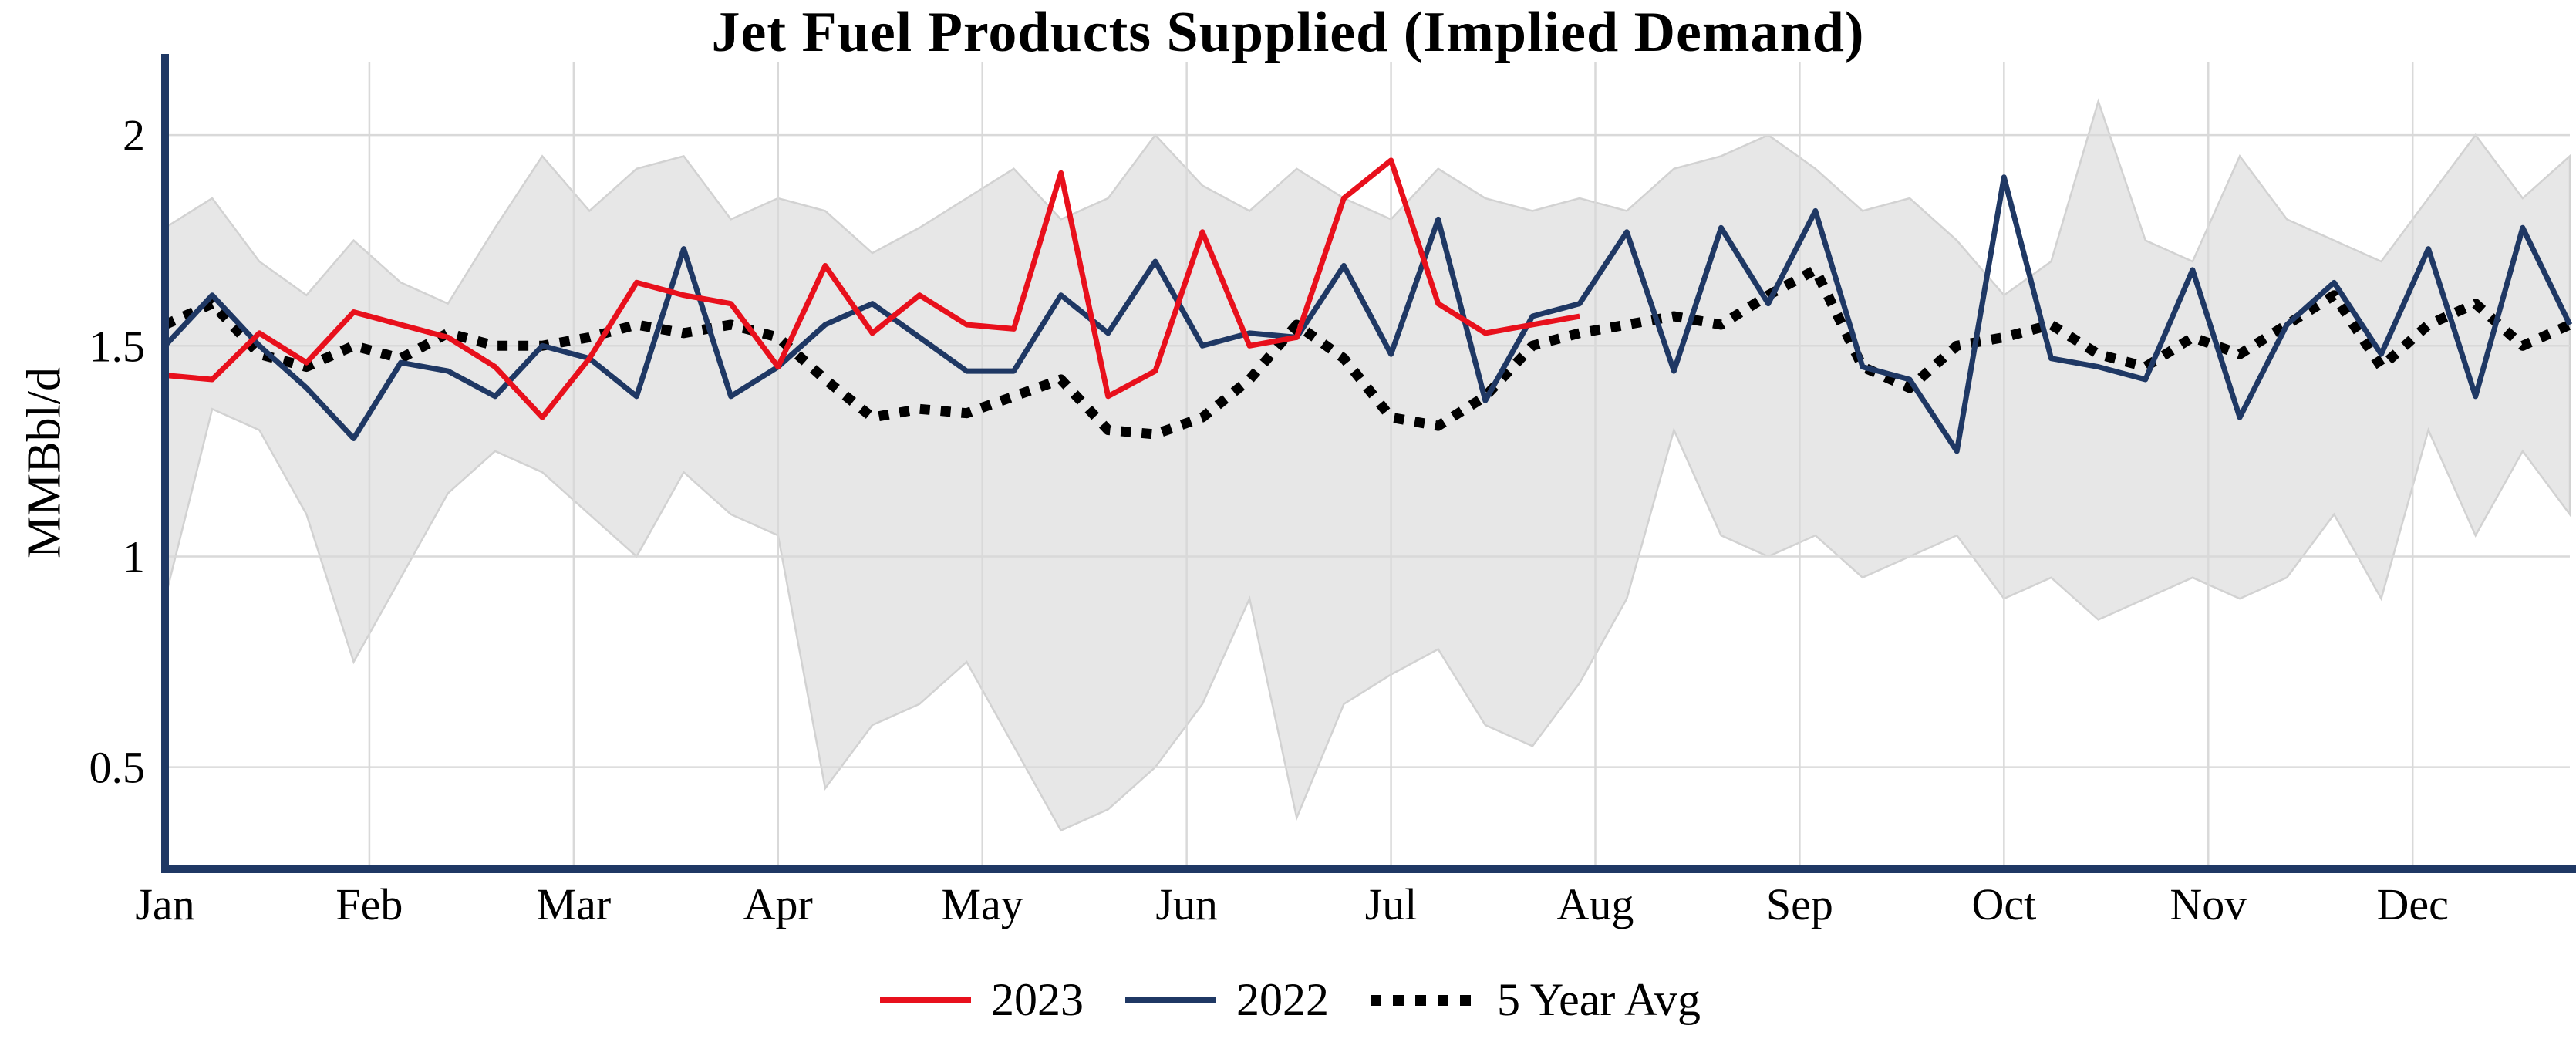 The height and width of the screenshot is (1049, 2576). I want to click on legend-label-5yr-avg: 5 Year Avg, so click(1599, 999).